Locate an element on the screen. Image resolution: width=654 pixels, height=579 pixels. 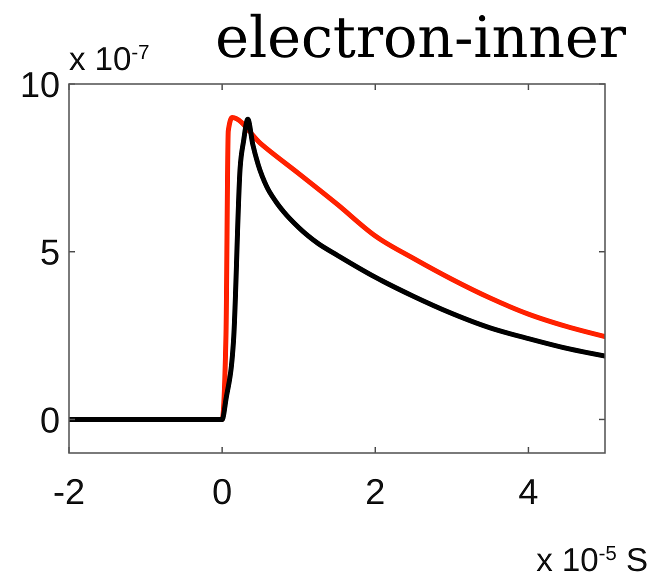
x-tick-label: 2 is located at coordinates (375, 491).